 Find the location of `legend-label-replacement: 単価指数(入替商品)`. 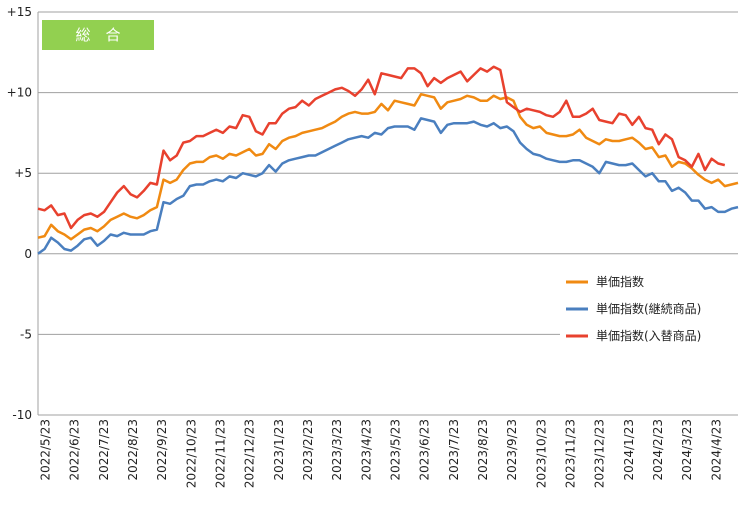

legend-label-replacement: 単価指数(入替商品) is located at coordinates (648, 335).